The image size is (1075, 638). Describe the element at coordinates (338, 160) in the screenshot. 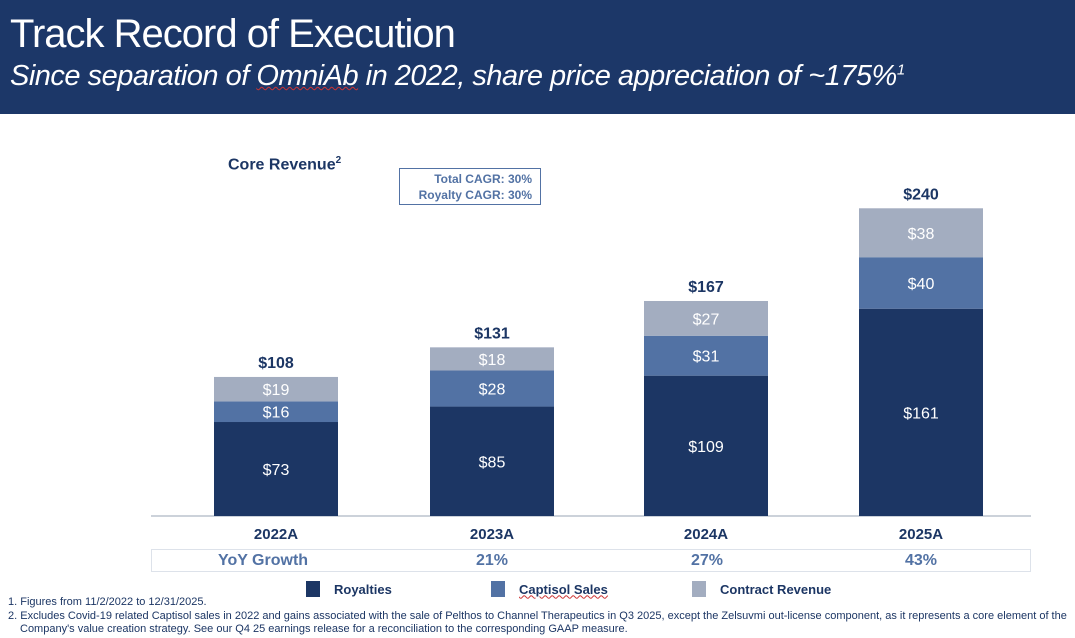

I see `footnote-ref: 2` at that location.